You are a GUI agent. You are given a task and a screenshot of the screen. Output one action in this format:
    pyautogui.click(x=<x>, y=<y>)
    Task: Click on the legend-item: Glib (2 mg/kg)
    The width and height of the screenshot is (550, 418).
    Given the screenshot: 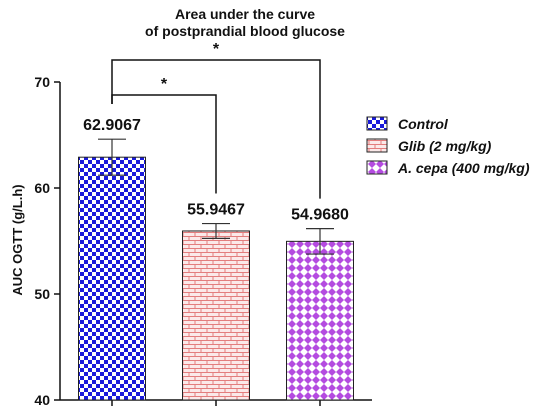 What is the action you would take?
    pyautogui.click(x=429, y=146)
    